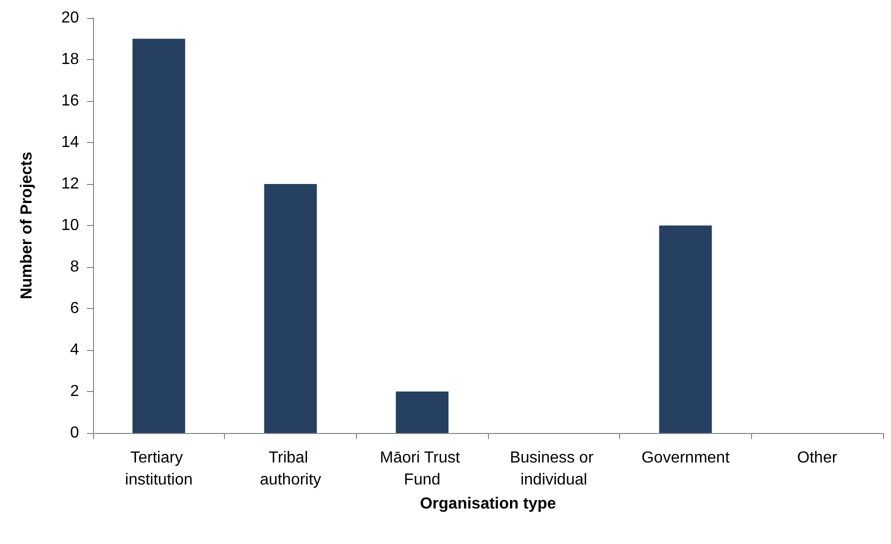 The height and width of the screenshot is (544, 891). Describe the element at coordinates (75, 433) in the screenshot. I see `y-tick-label: 0` at that location.